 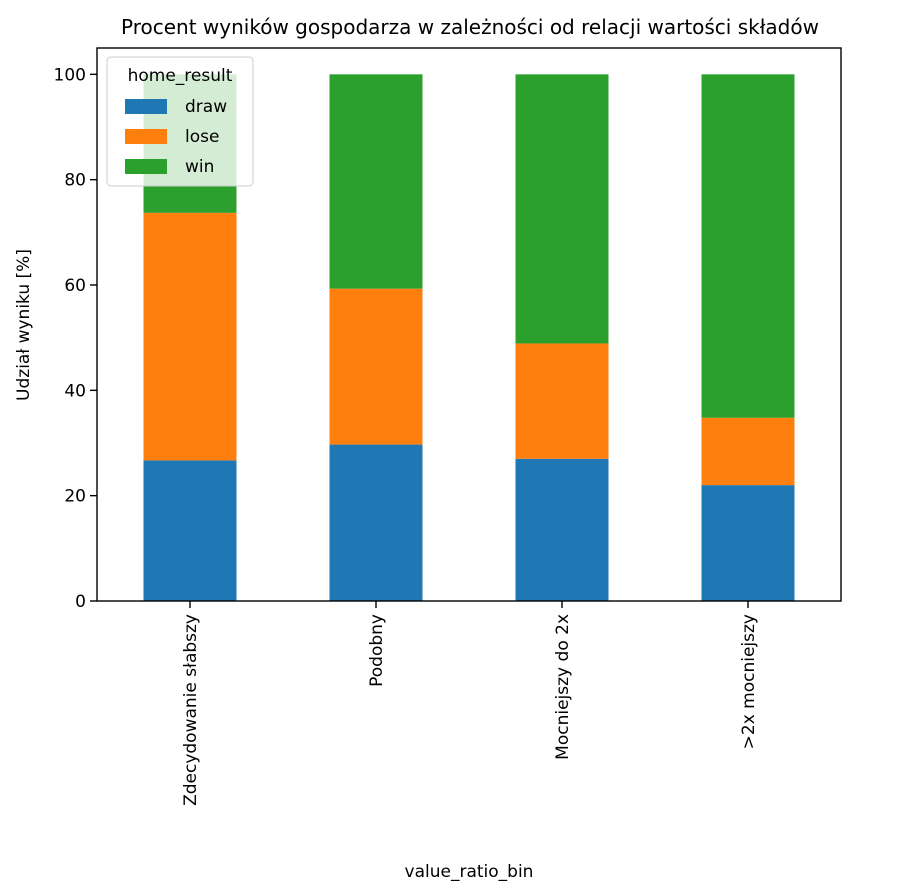 What do you see at coordinates (75, 497) in the screenshot?
I see `y-tick-label: 20` at bounding box center [75, 497].